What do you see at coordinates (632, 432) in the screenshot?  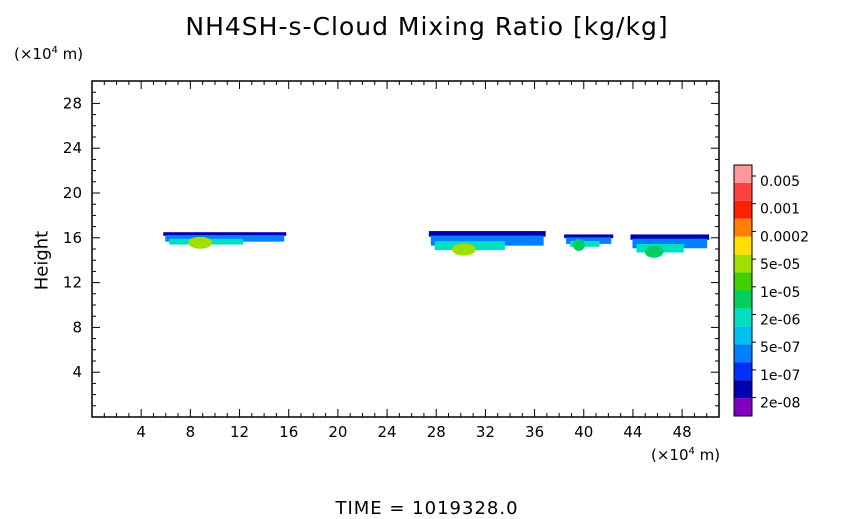 I see `x-tick-label: 44` at bounding box center [632, 432].